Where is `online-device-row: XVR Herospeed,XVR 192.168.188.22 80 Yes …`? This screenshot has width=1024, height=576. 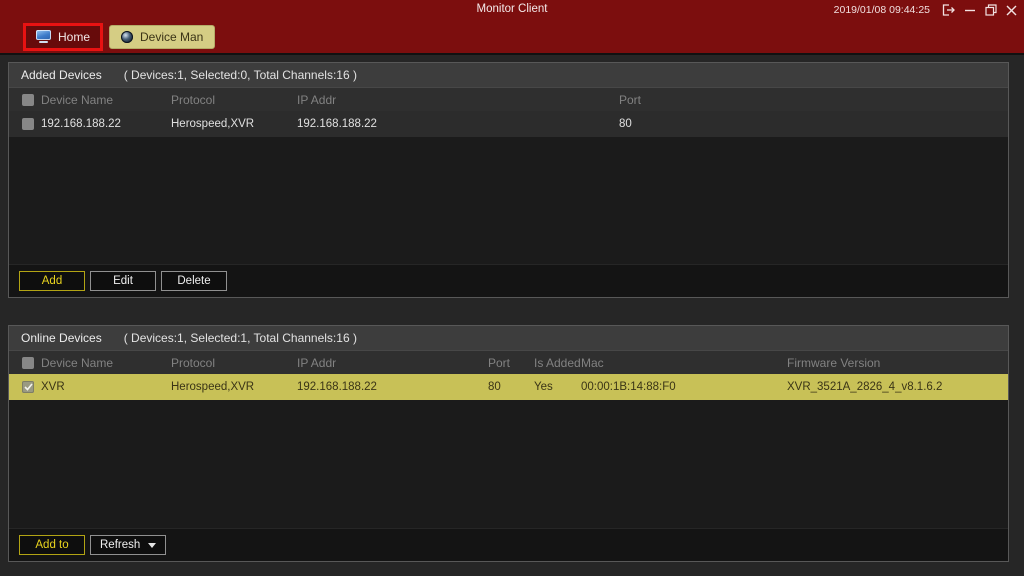 online-device-row: XVR Herospeed,XVR 192.168.188.22 80 Yes … is located at coordinates (508, 387).